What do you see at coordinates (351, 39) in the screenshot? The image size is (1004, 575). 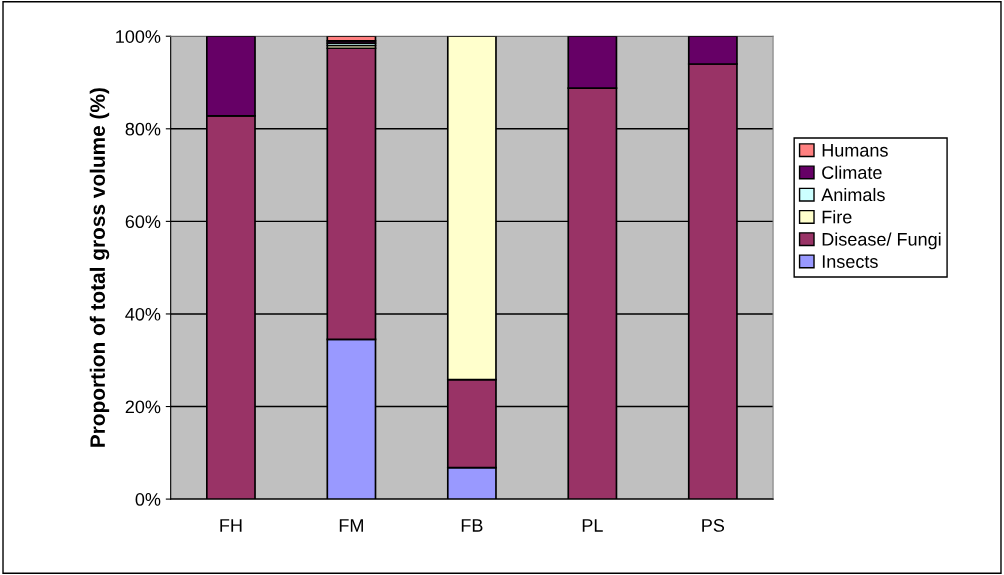 I see `bar` at bounding box center [351, 39].